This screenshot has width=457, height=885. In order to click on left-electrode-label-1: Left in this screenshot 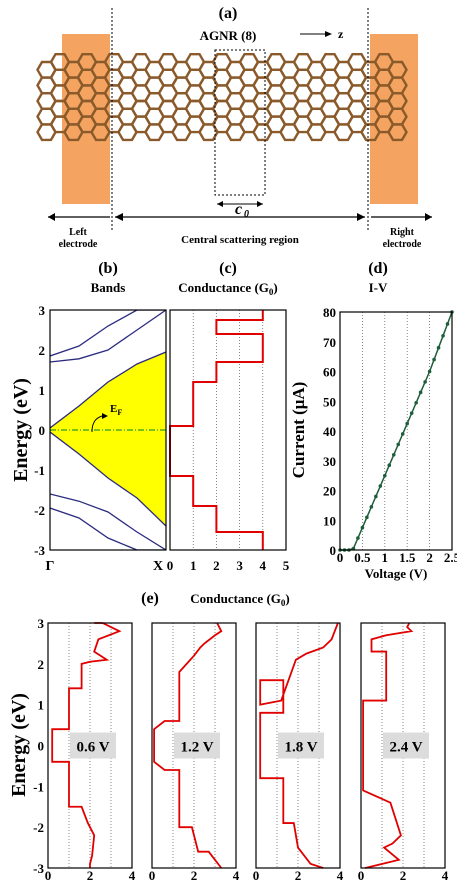, I will do `click(78, 232)`.